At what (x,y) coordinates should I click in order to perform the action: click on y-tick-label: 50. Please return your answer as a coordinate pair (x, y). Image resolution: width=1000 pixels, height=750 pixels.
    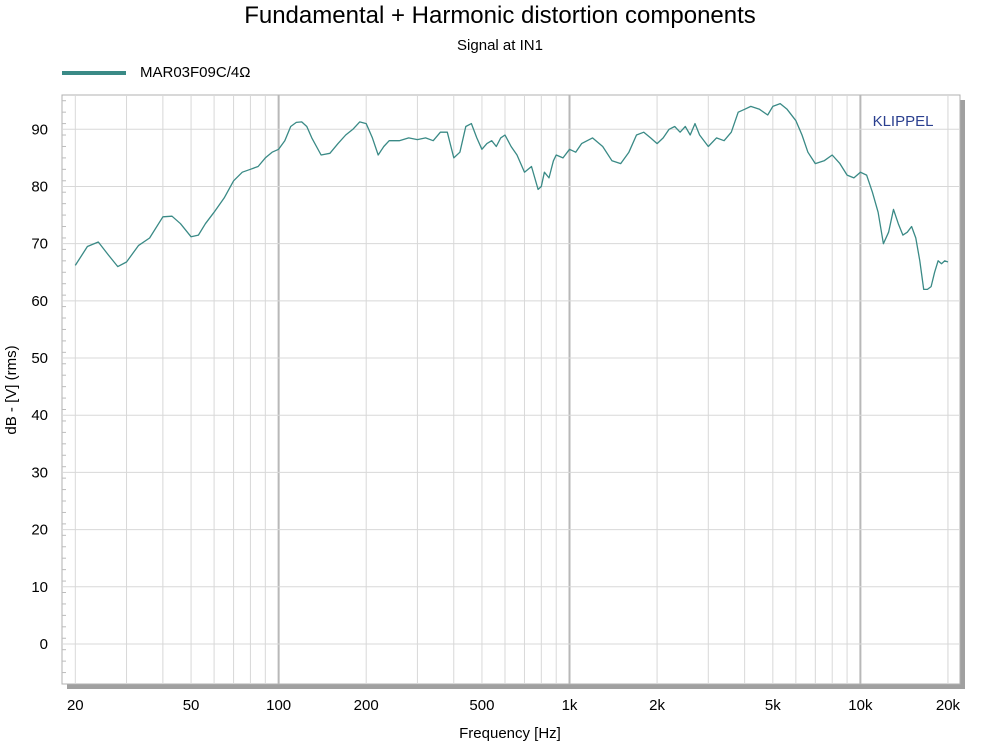
    Looking at the image, I should click on (39, 358).